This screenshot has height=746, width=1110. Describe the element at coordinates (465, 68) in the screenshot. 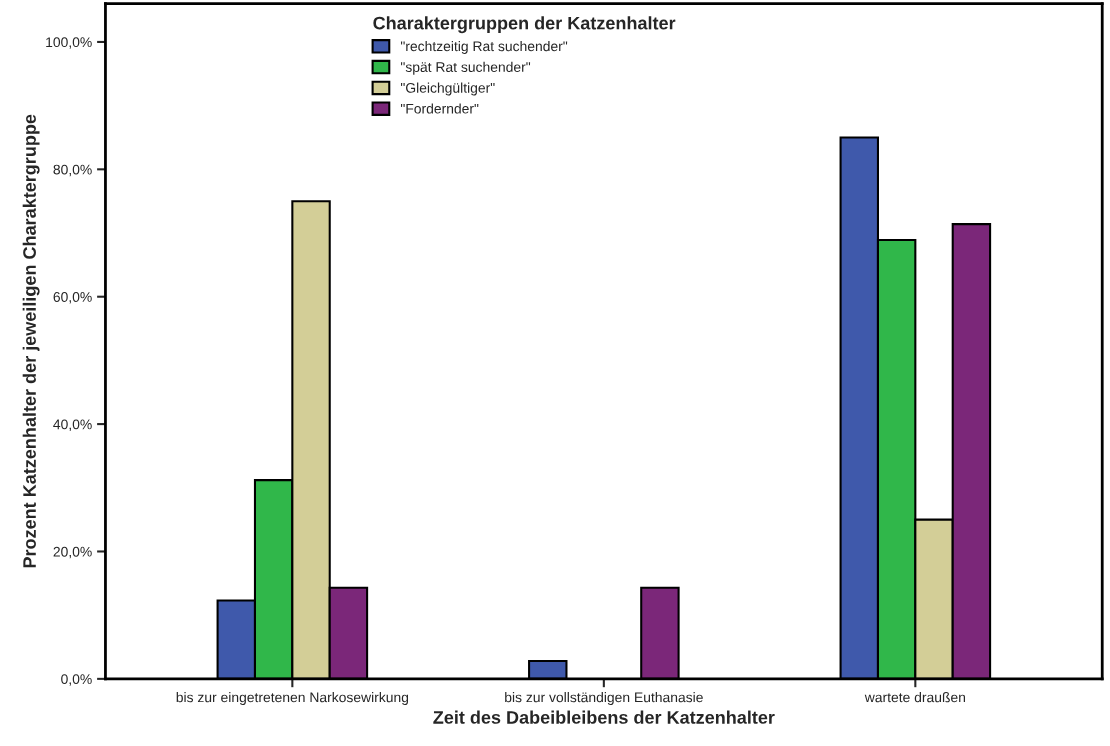

I see `legend-label: "spät Rat suchender"` at that location.